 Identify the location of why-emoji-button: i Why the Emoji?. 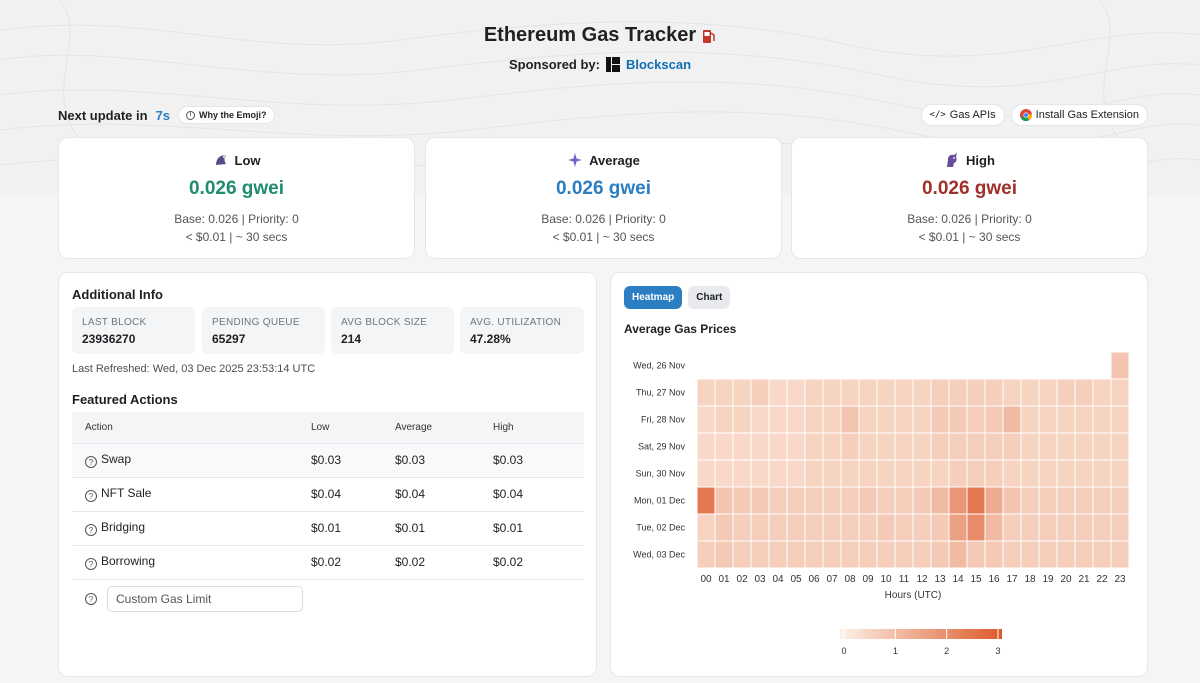
(226, 115).